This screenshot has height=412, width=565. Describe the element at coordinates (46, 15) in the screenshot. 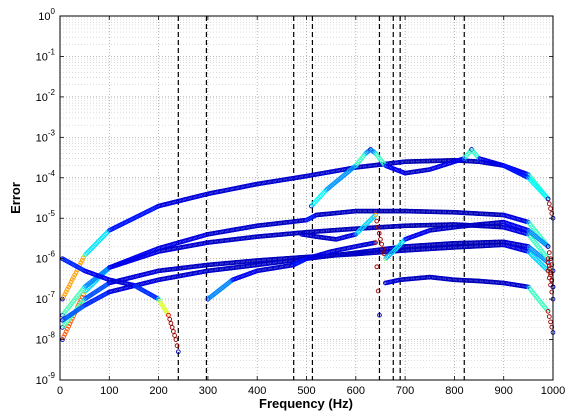

I see `y-tick-label: 10⁰` at that location.